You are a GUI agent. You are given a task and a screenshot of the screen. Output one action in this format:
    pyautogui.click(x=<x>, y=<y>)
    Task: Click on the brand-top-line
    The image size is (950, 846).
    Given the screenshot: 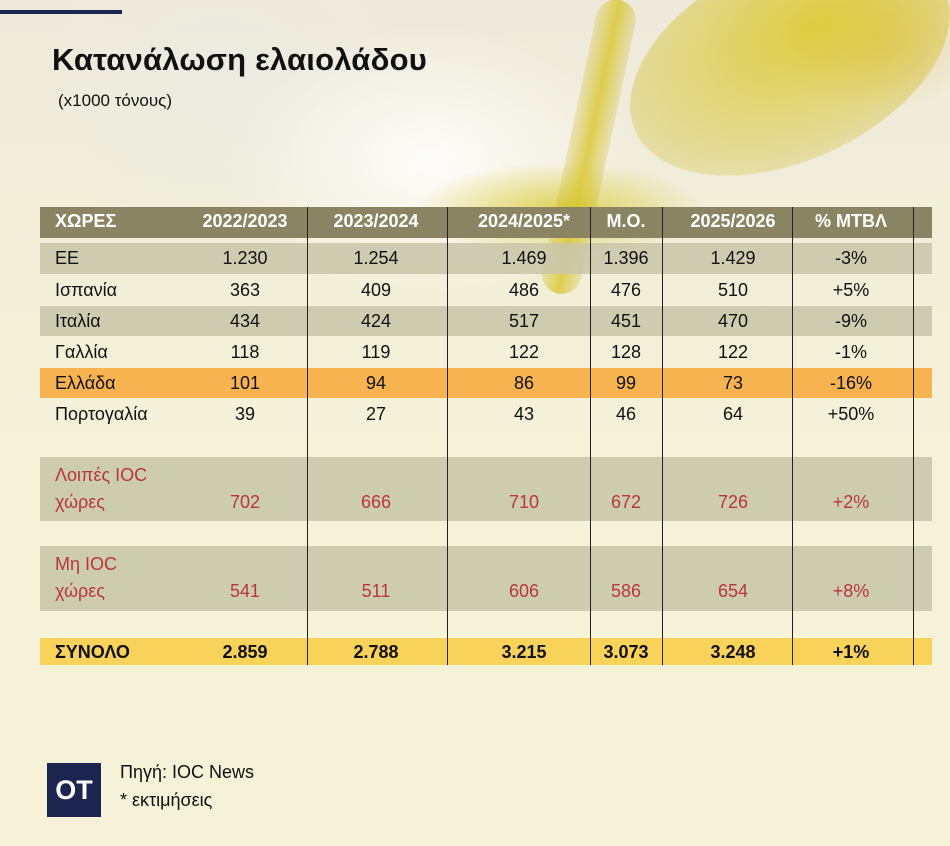 What is the action you would take?
    pyautogui.click(x=61, y=12)
    